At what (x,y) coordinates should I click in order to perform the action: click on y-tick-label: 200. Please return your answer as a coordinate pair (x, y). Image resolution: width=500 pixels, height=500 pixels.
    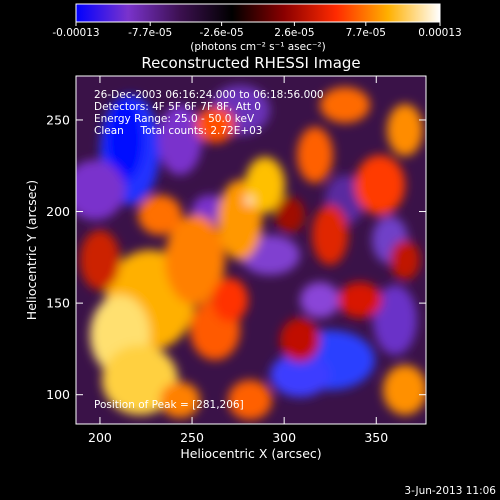
    Looking at the image, I should click on (58, 211).